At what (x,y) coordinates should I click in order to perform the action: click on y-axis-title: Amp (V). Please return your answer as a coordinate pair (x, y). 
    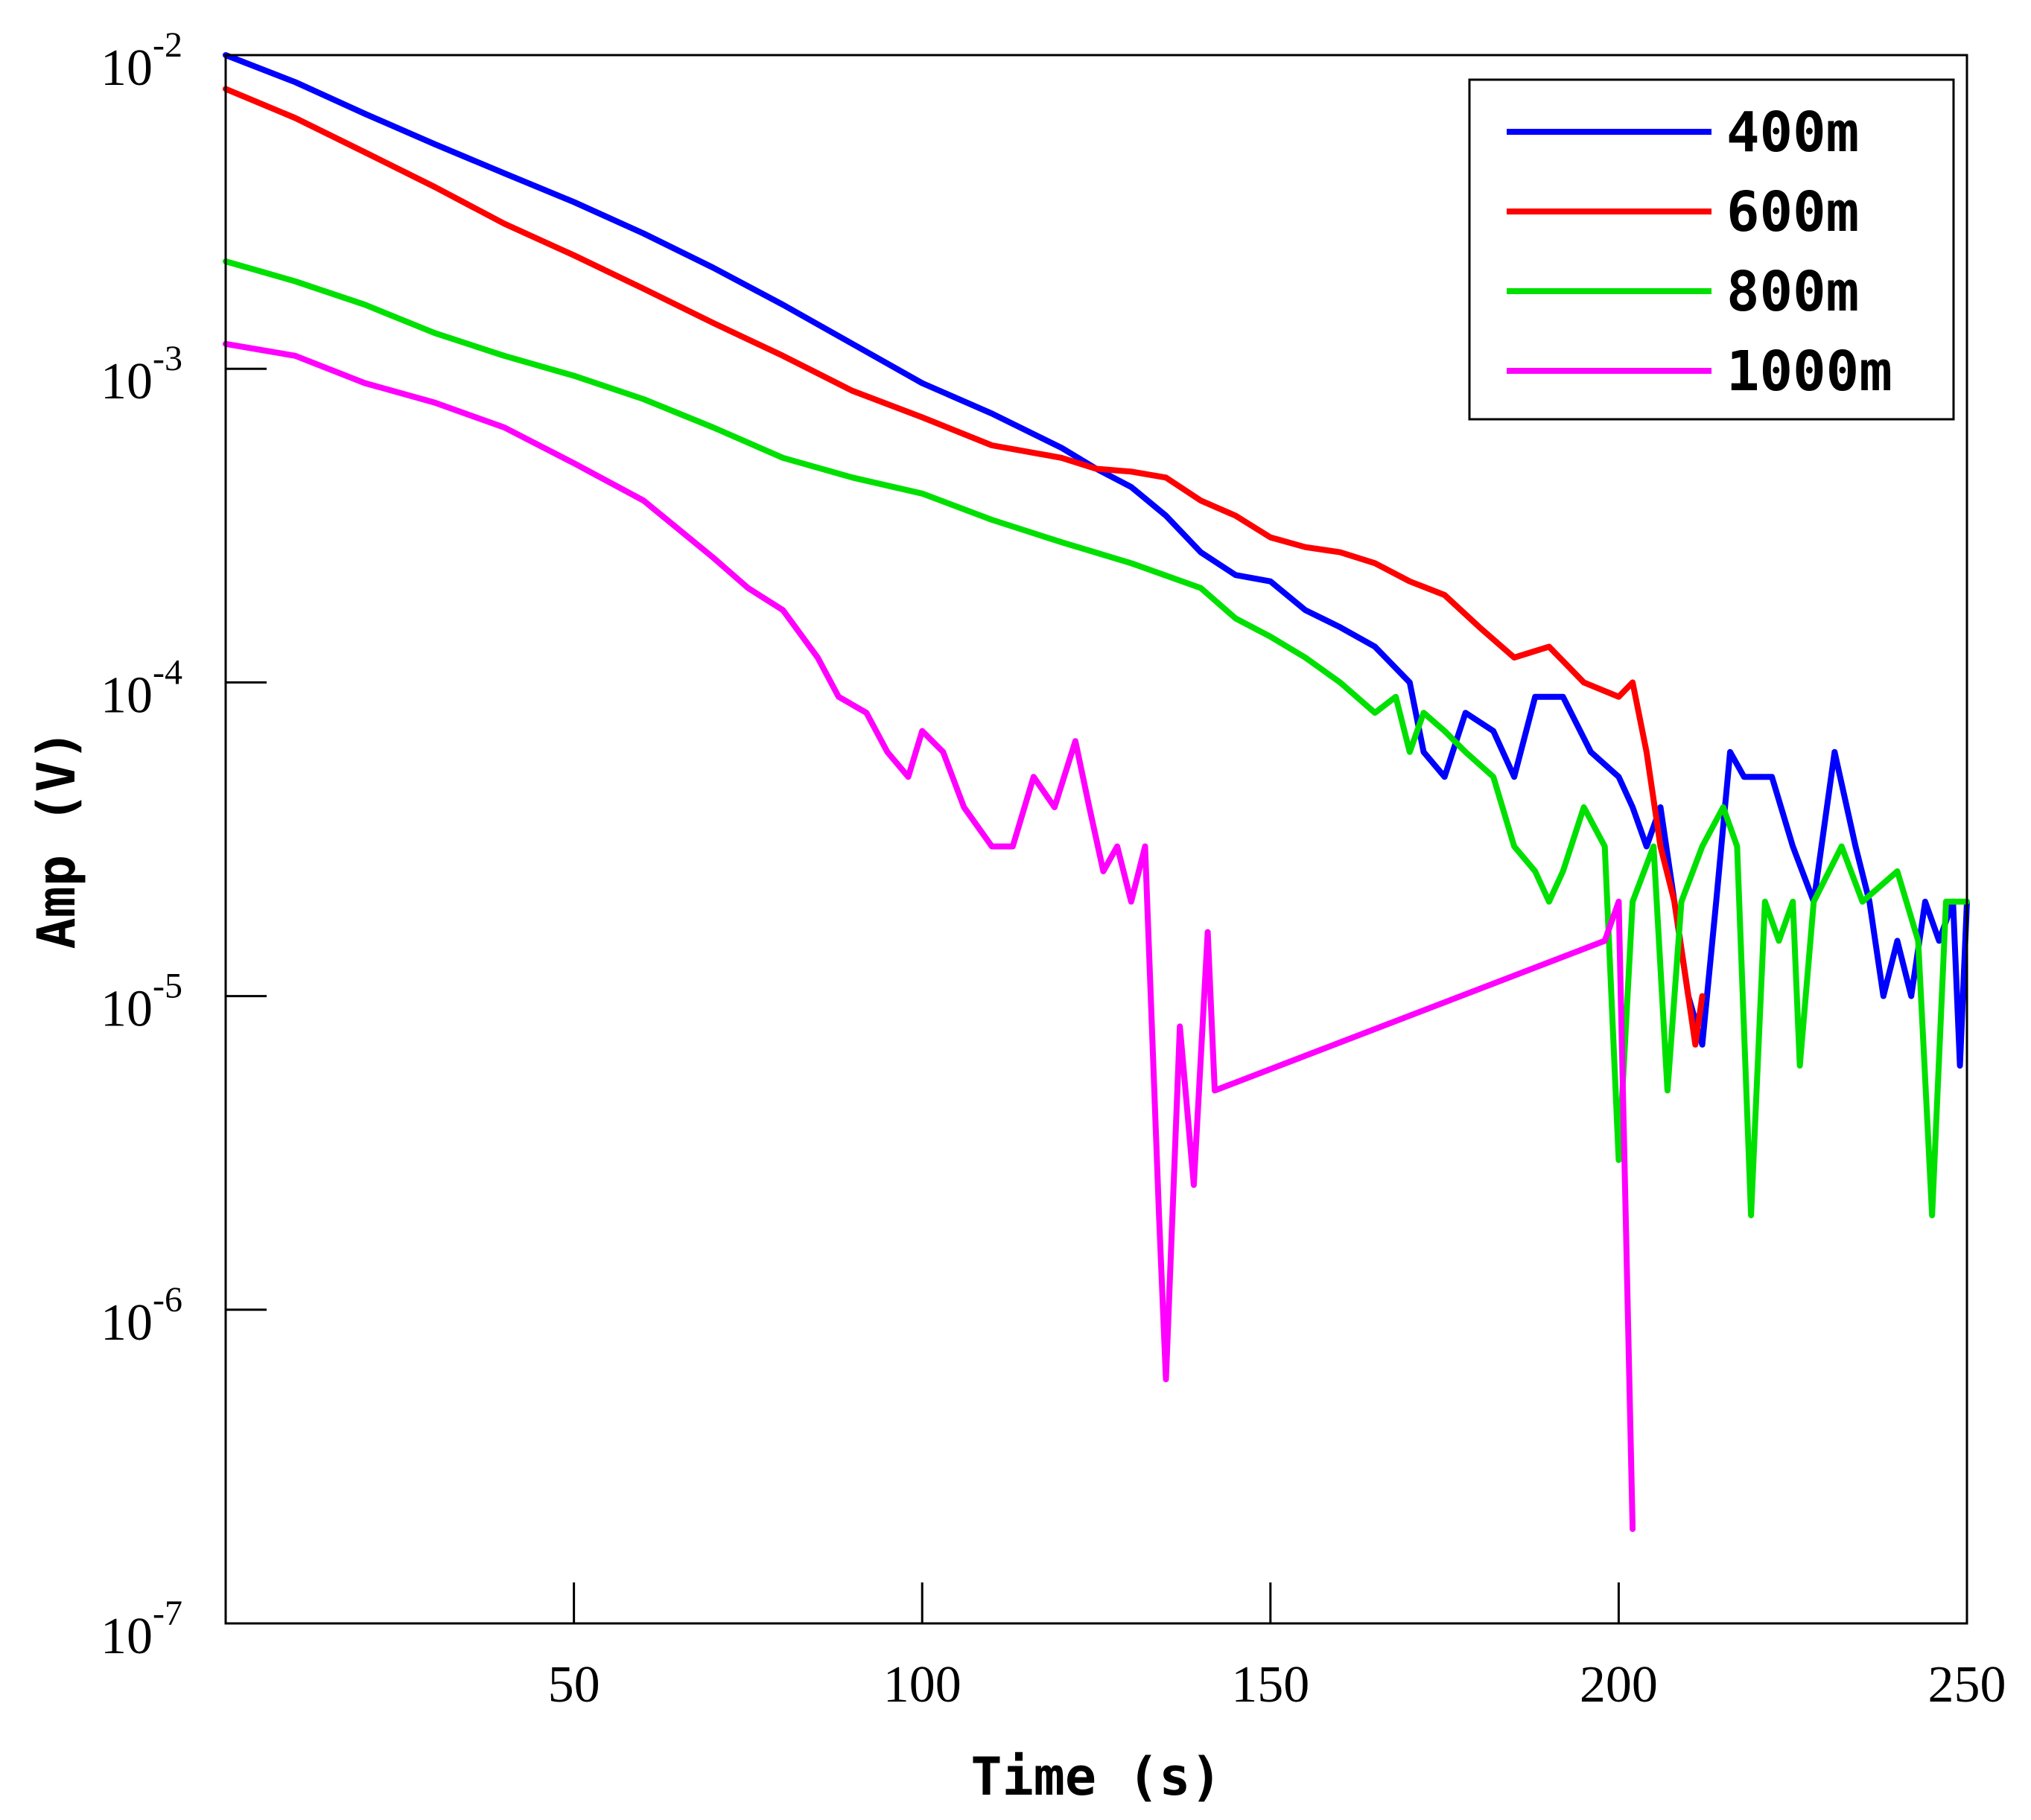
    Looking at the image, I should click on (56, 839).